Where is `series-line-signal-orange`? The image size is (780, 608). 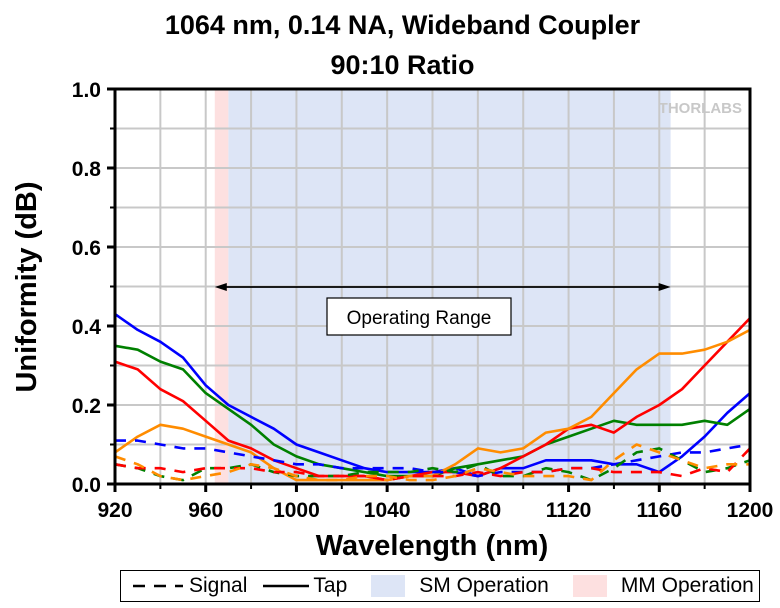
series-line-signal-orange is located at coordinates (432, 462).